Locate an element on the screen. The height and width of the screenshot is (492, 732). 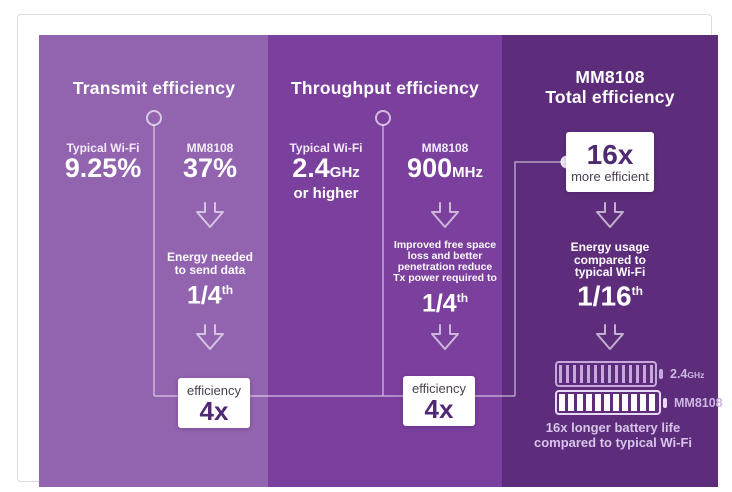
battery-typical-wifi: 2.4GHz is located at coordinates (629, 374).